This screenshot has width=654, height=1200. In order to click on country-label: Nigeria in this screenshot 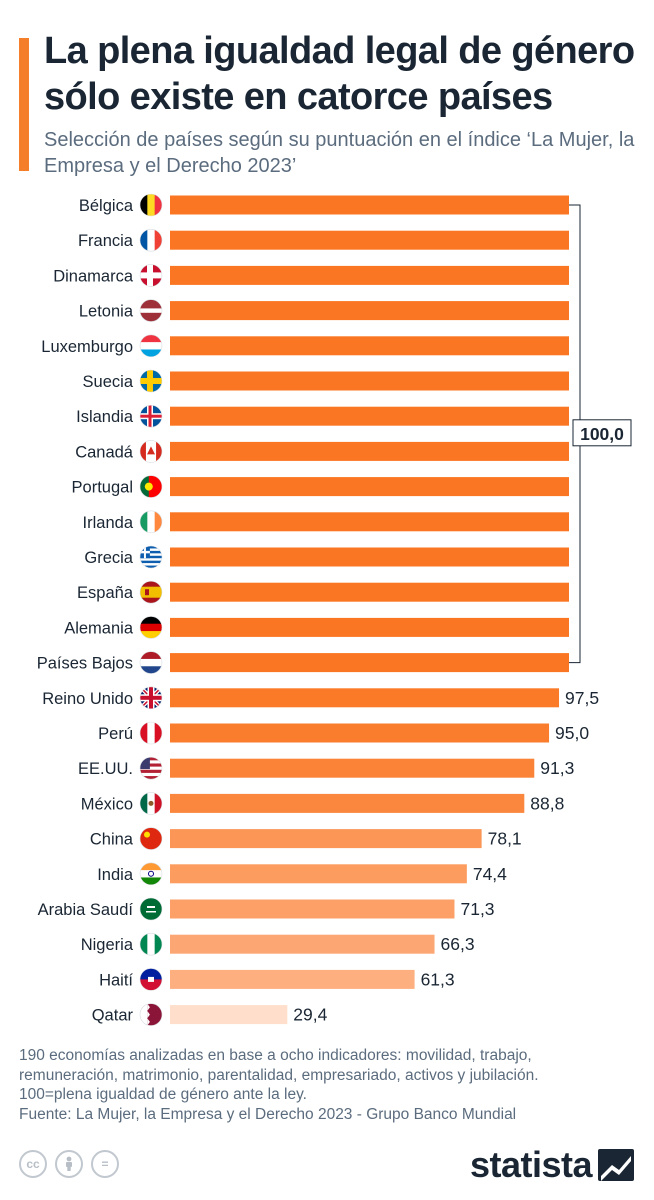, I will do `click(107, 945)`.